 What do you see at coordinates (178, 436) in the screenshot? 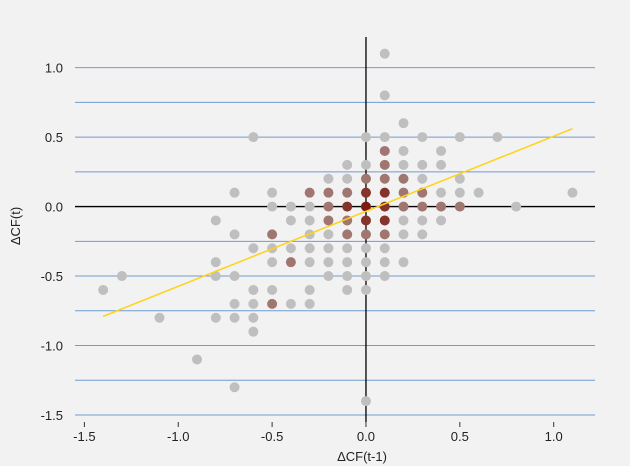
I see `x-tick-label: -1.0` at bounding box center [178, 436].